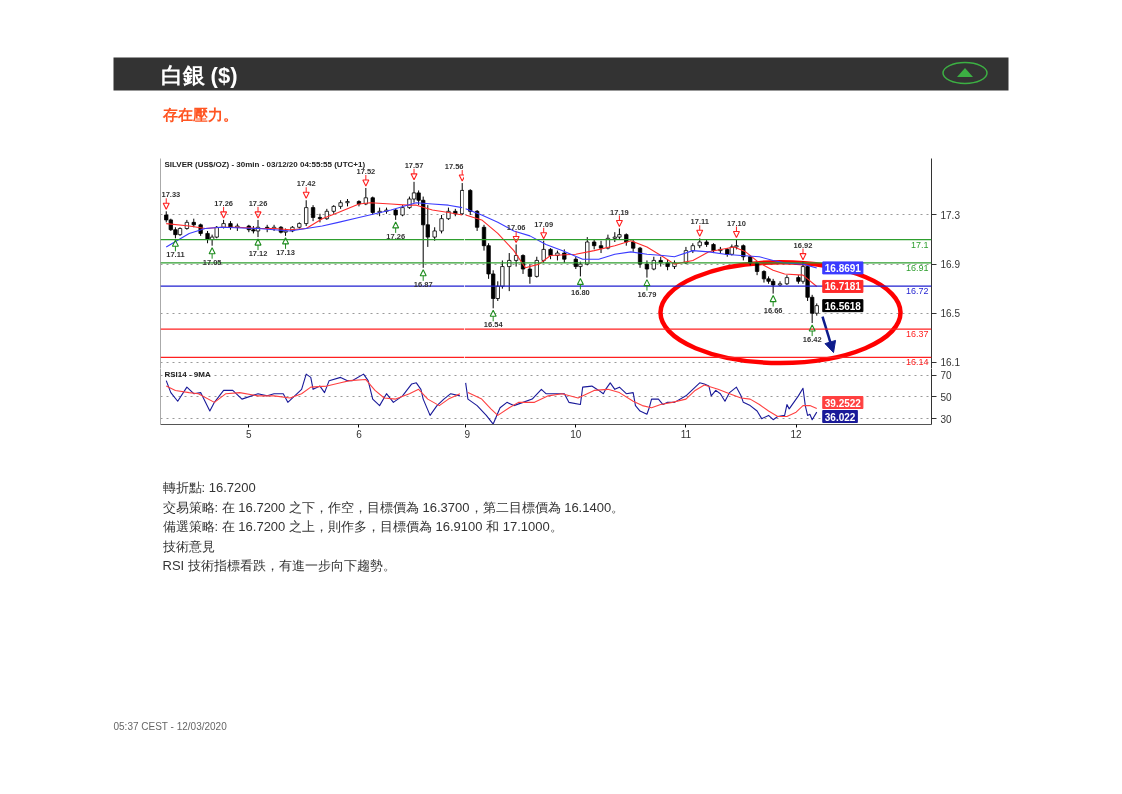 The width and height of the screenshot is (1122, 794). What do you see at coordinates (950, 215) in the screenshot?
I see `y-tick-label: 17.3` at bounding box center [950, 215].